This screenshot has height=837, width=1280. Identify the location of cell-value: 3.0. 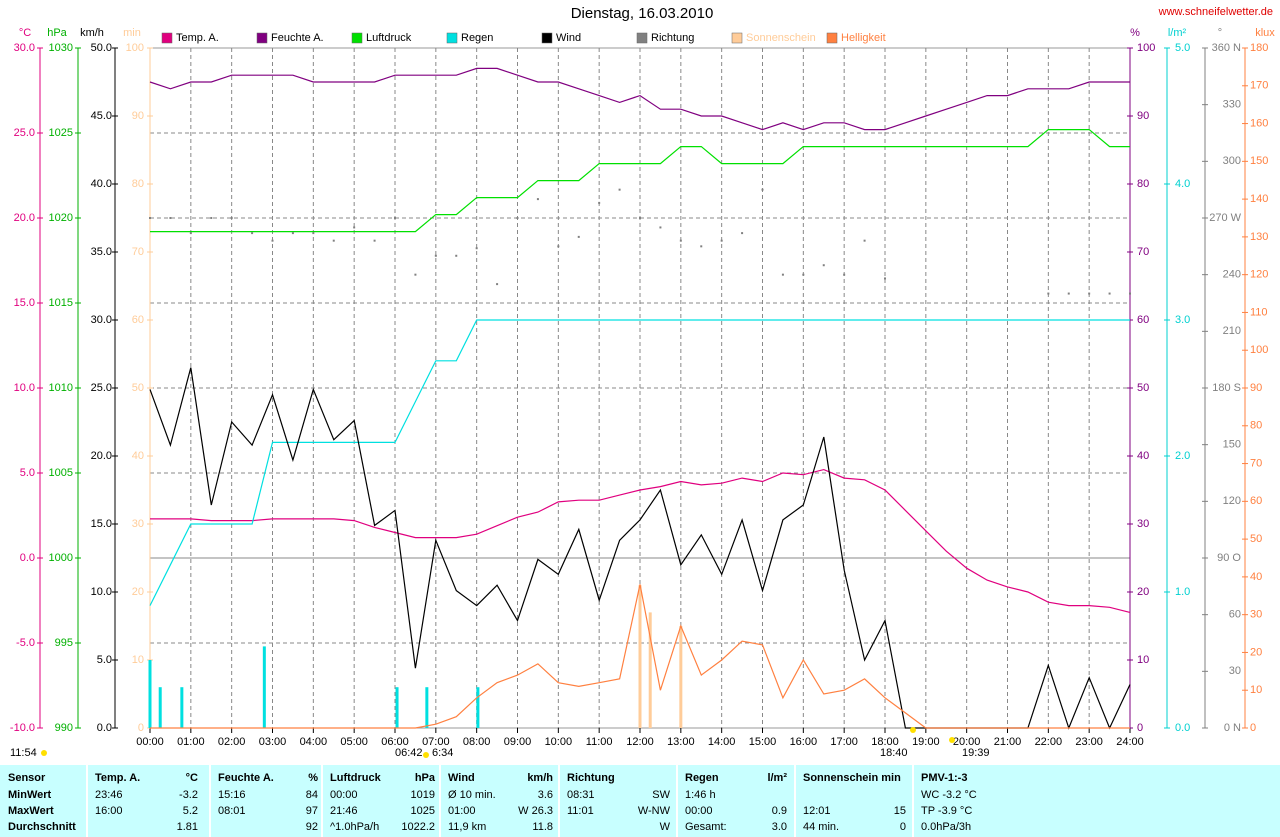
(779, 827).